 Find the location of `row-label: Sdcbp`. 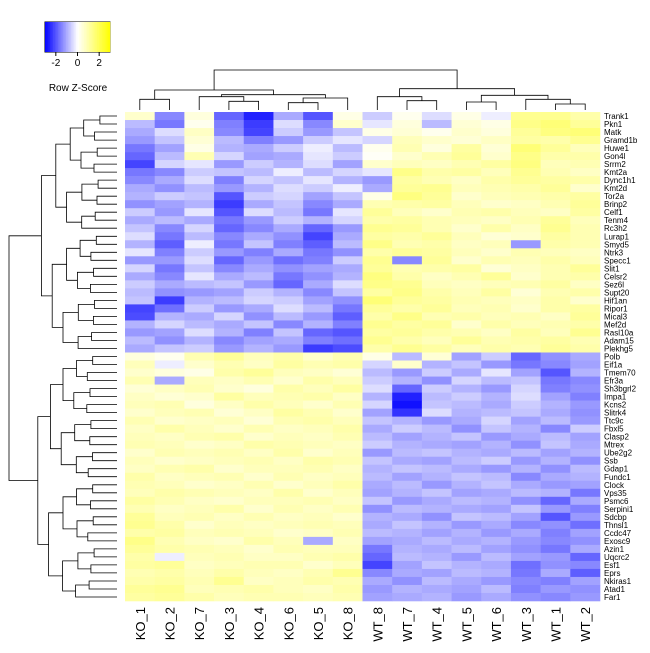

row-label: Sdcbp is located at coordinates (615, 517).